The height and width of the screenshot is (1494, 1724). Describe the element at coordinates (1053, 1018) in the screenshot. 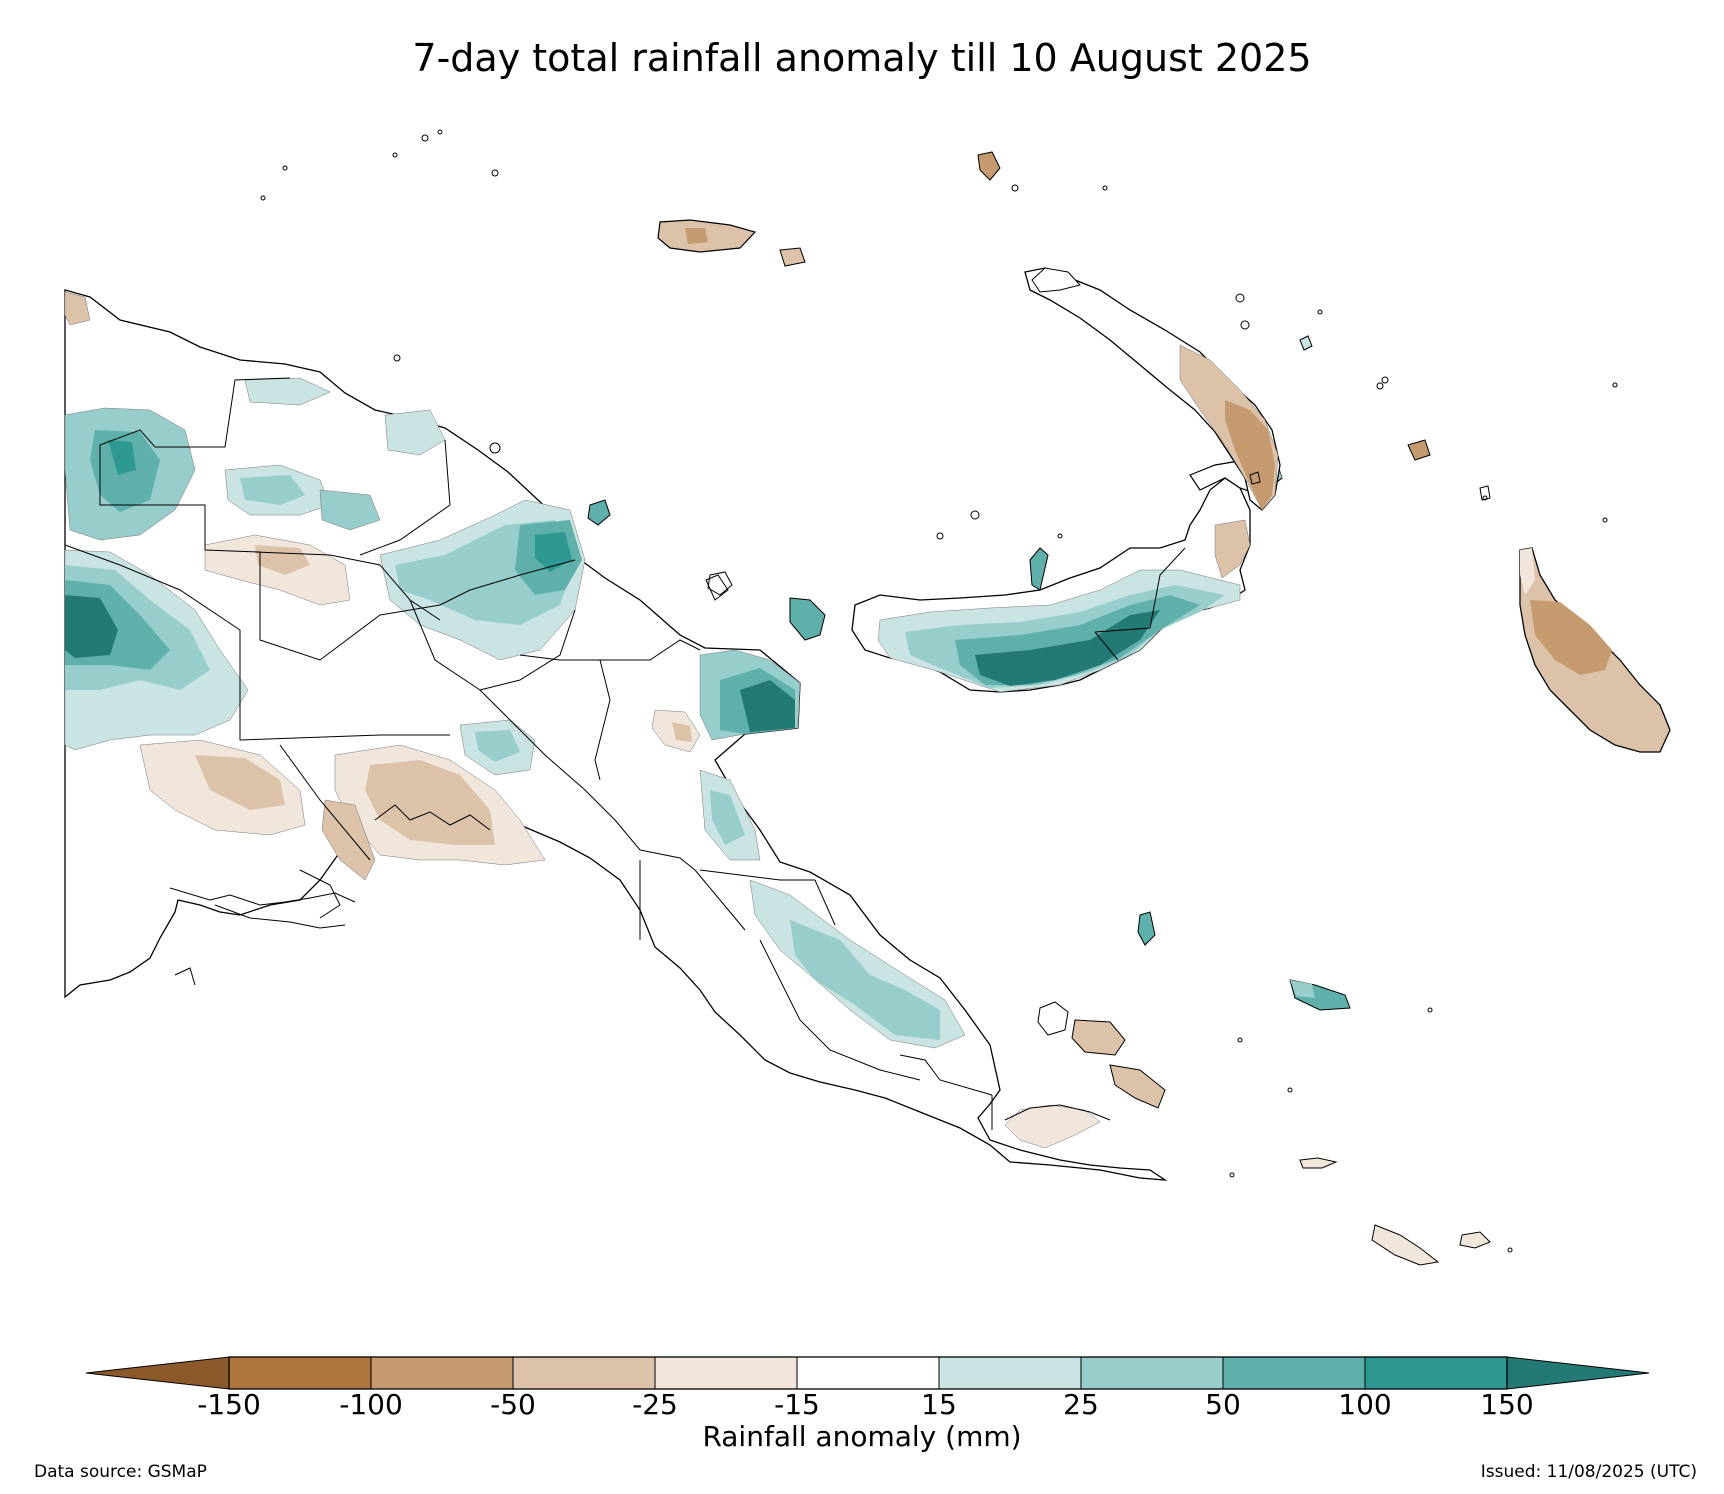

I see `goodenough` at that location.